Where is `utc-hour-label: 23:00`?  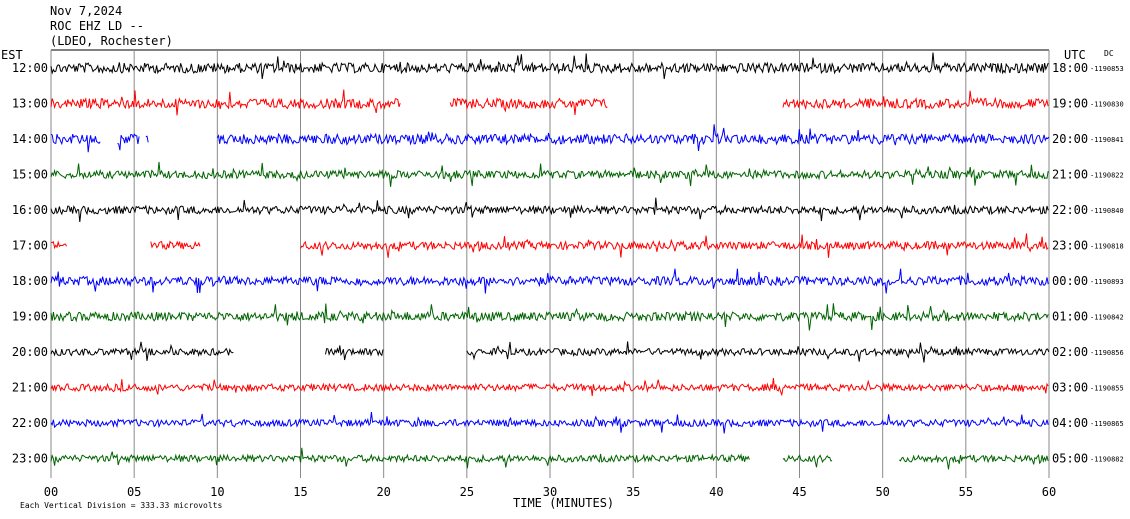 utc-hour-label: 23:00 is located at coordinates (1070, 246).